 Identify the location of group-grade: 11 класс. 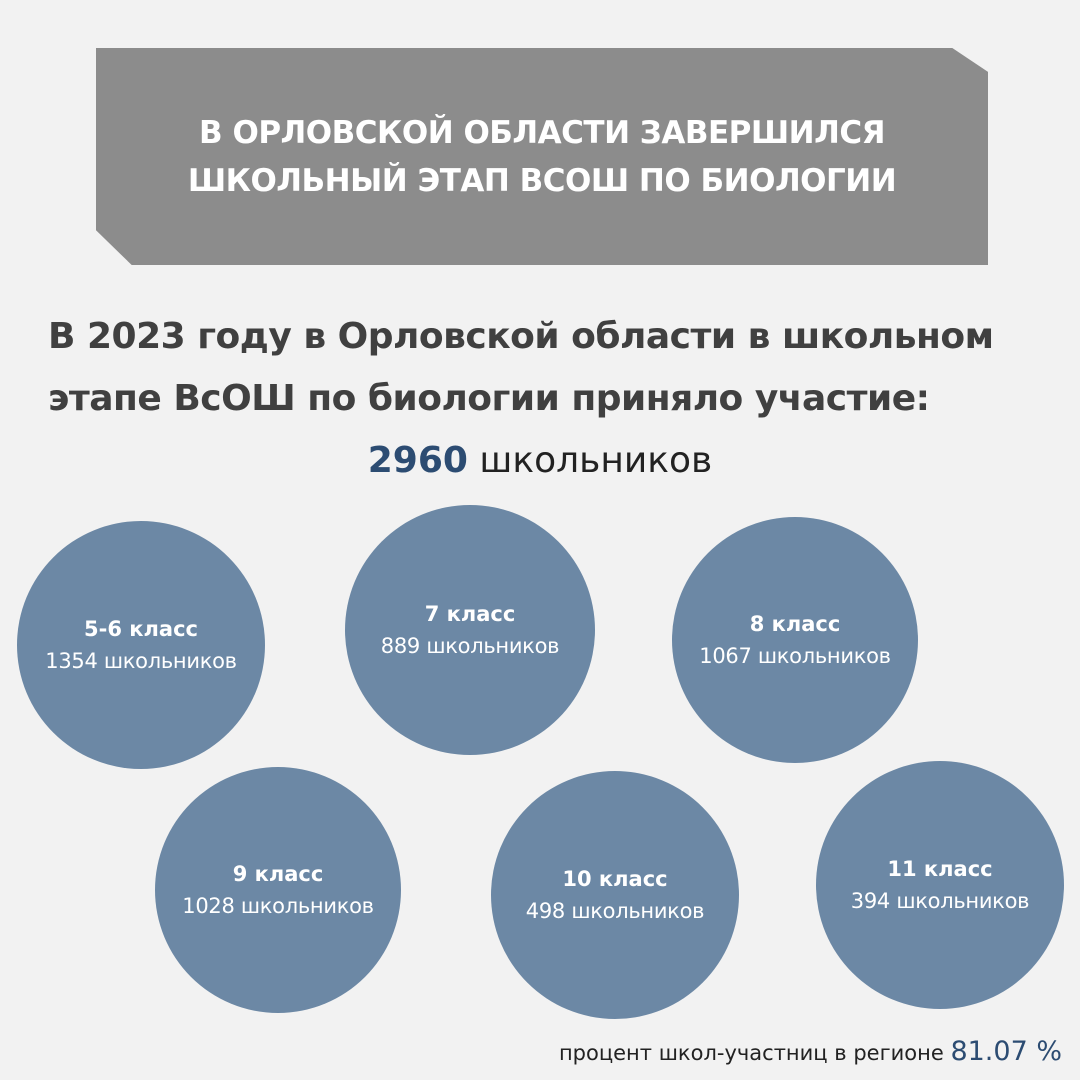
(940, 869).